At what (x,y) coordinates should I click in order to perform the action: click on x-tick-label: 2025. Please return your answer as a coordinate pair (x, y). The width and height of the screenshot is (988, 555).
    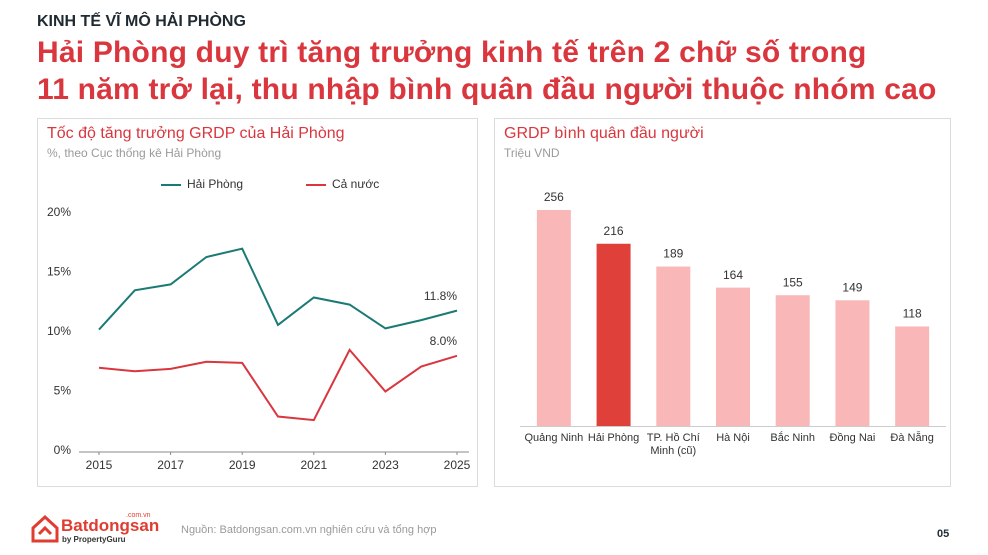
    Looking at the image, I should click on (457, 465).